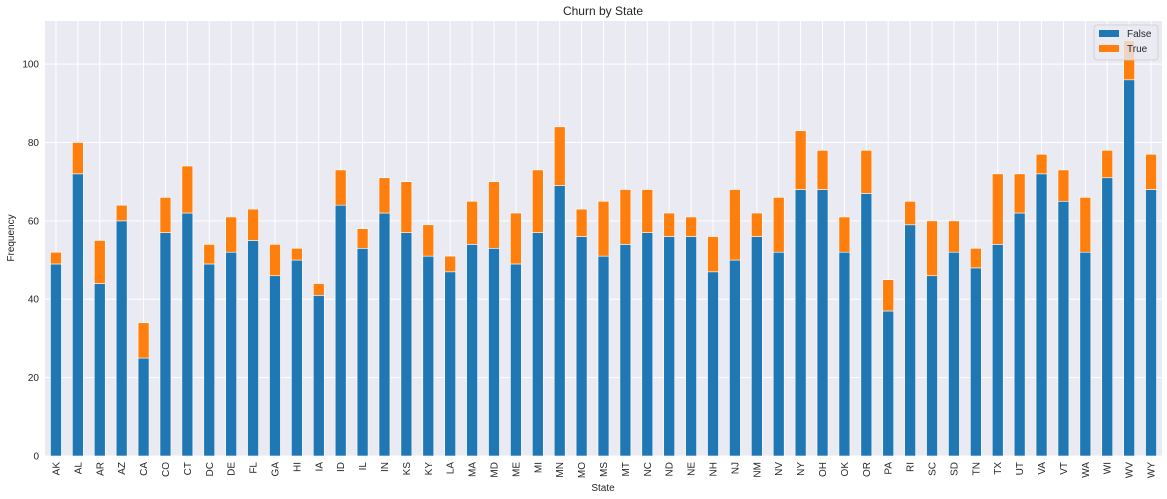 This screenshot has width=1167, height=499. I want to click on bar-false-md, so click(494, 352).